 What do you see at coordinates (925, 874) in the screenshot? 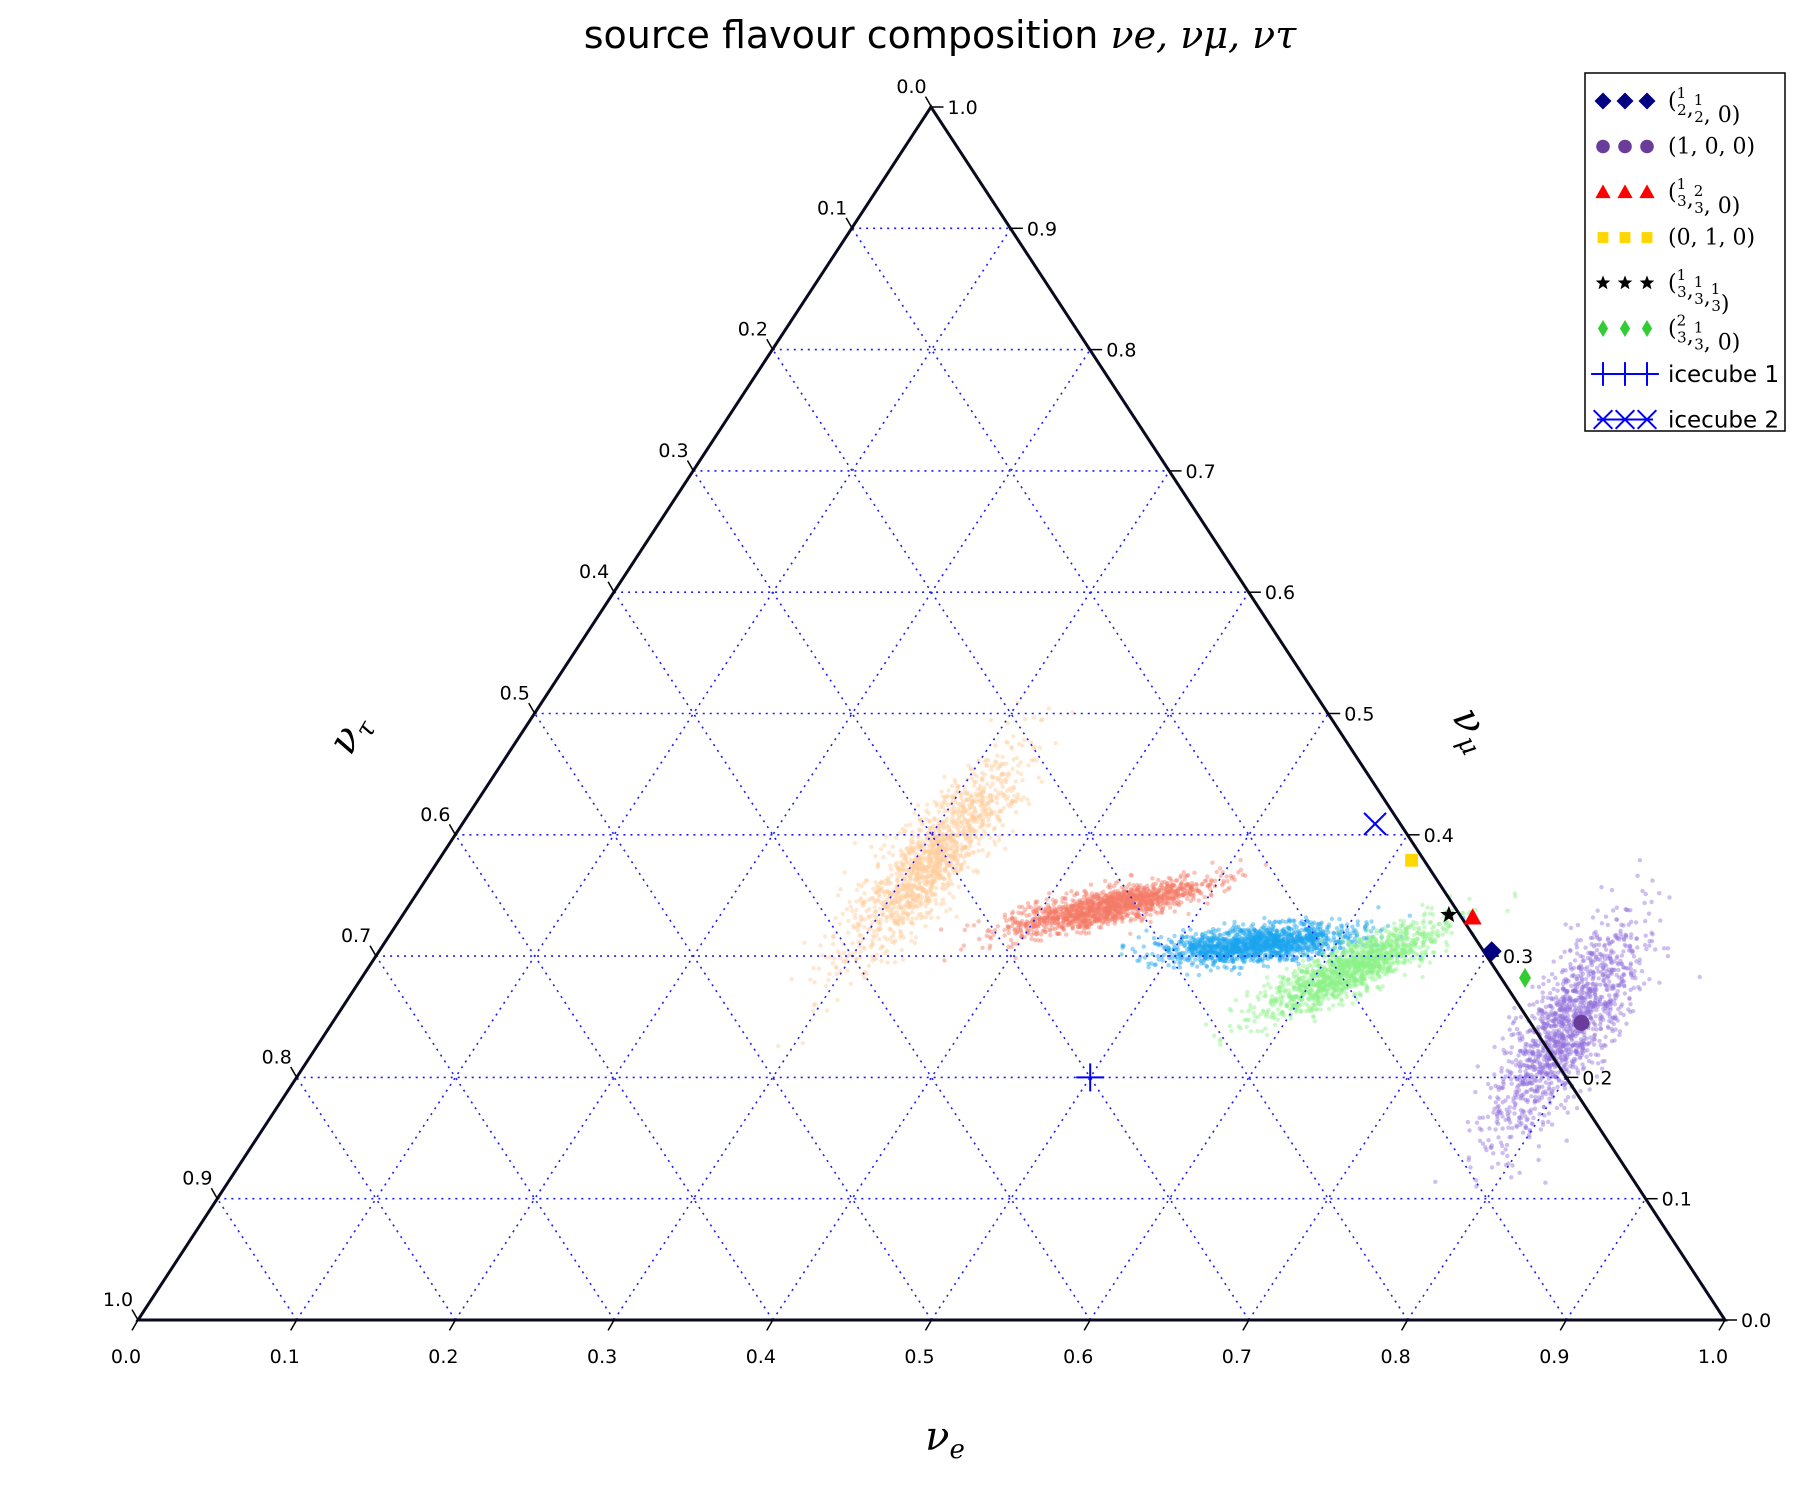
I see `cloud-peach` at bounding box center [925, 874].